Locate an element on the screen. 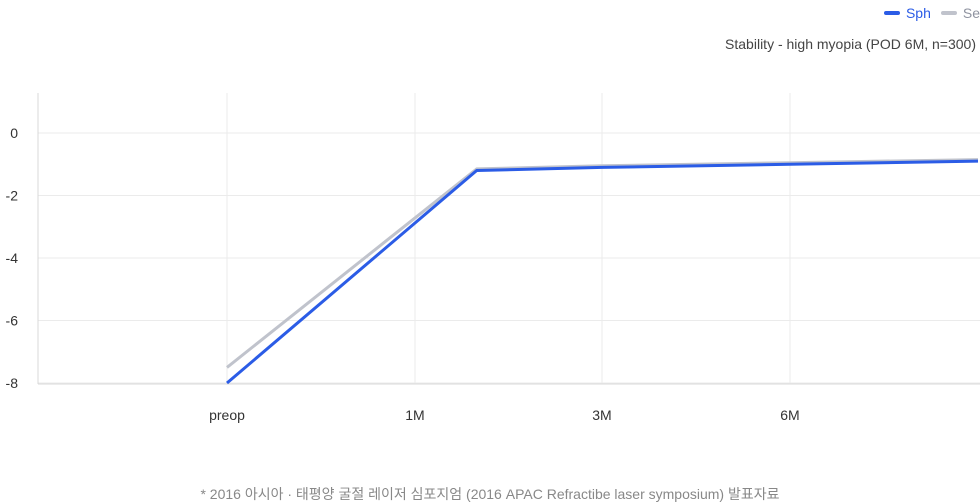  x-tick-label: preop is located at coordinates (227, 415).